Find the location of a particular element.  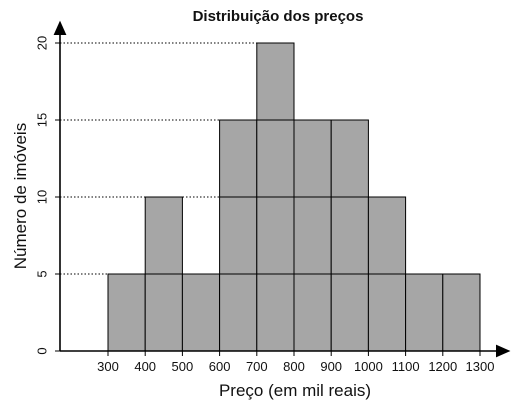

x-tick-label: 1100 is located at coordinates (406, 366).